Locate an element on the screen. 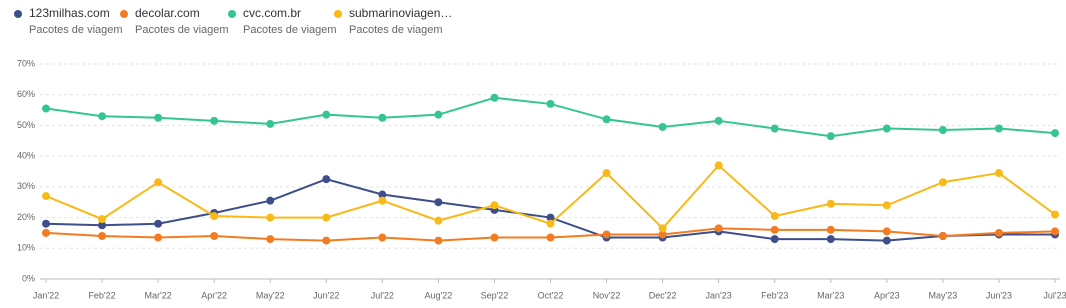 This screenshot has height=308, width=1066. x-tick-label: Jan'23 is located at coordinates (719, 295).